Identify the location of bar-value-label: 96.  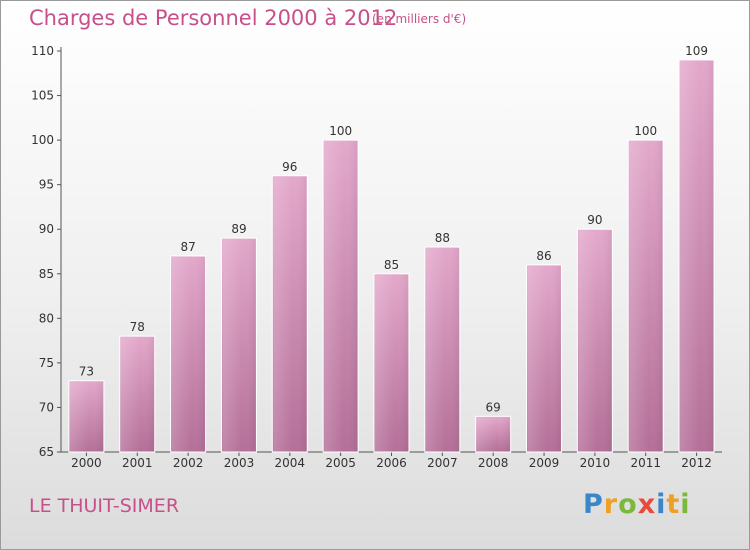
(289, 167).